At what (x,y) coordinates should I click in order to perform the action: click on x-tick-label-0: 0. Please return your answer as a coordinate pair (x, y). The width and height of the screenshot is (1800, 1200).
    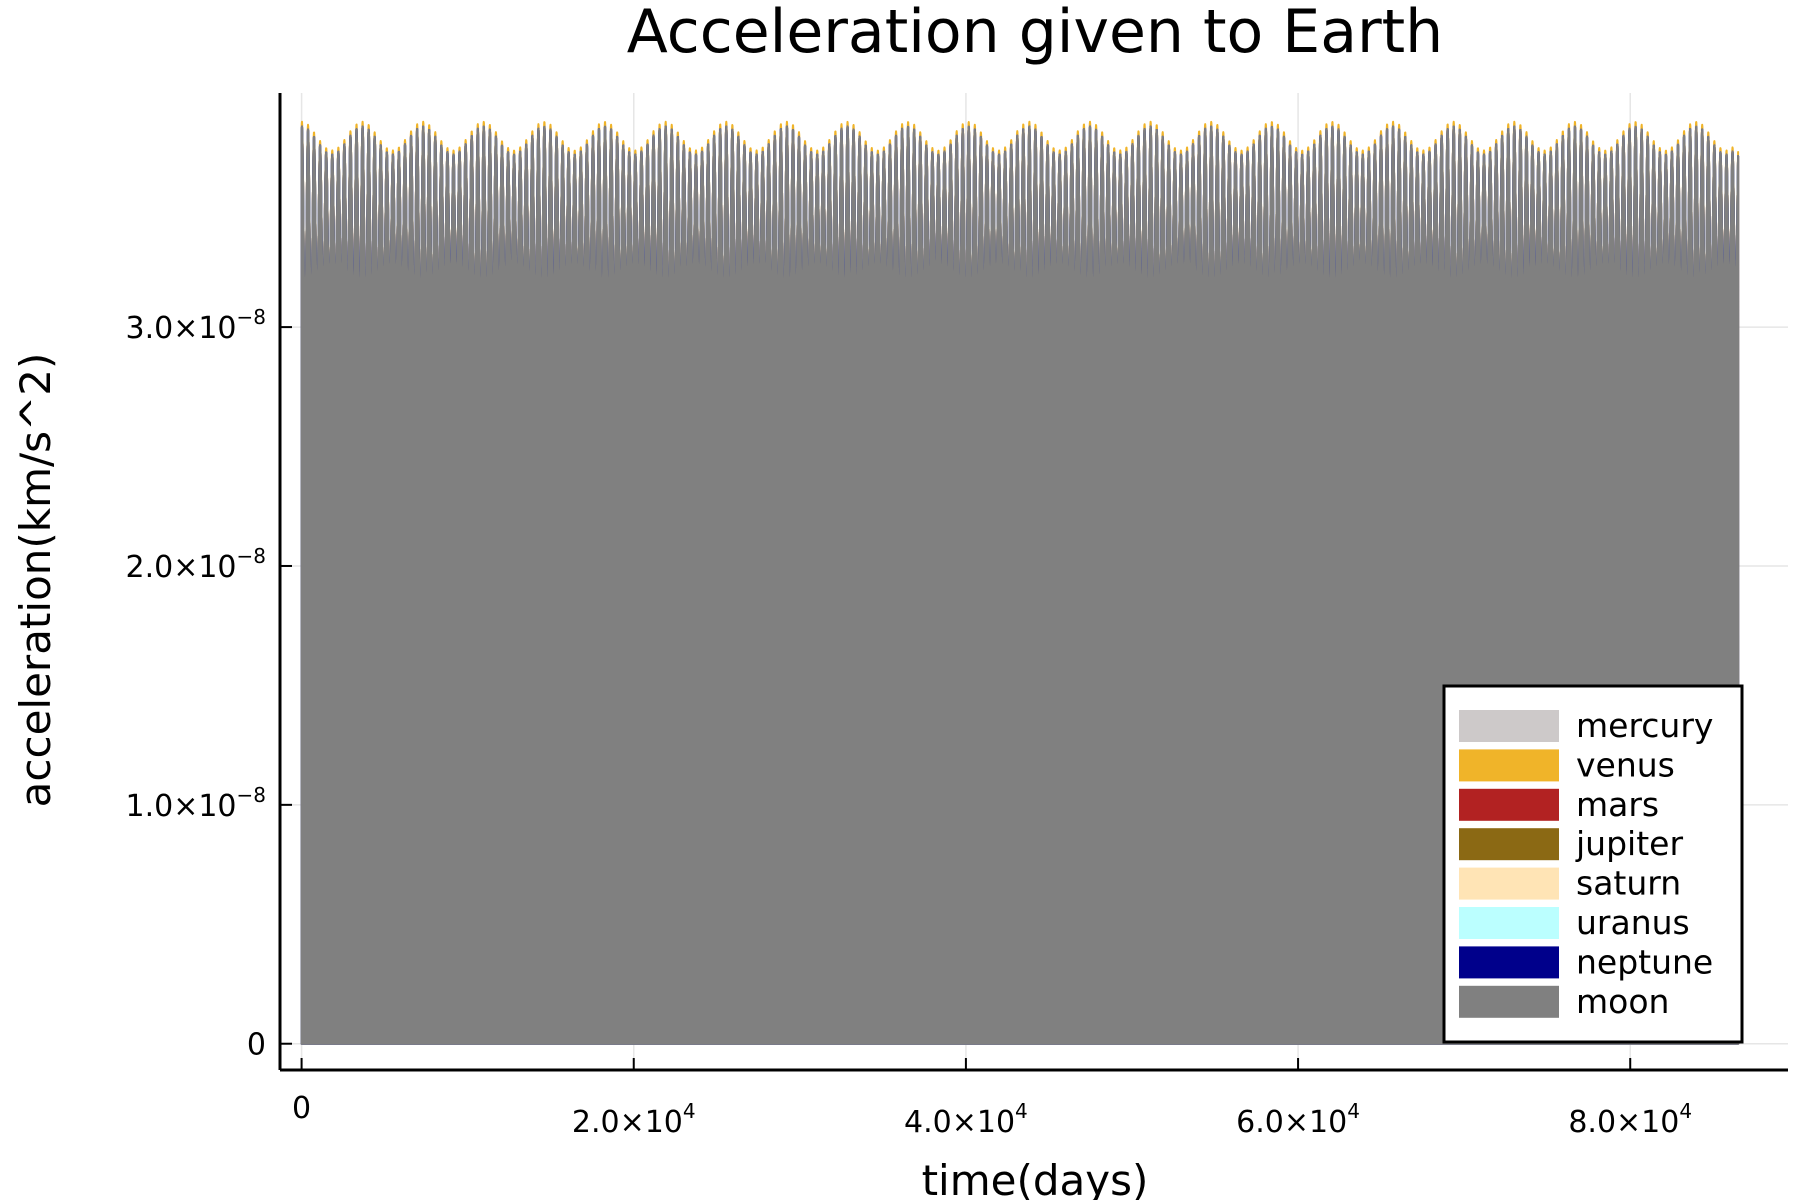
    Looking at the image, I should click on (301, 1108).